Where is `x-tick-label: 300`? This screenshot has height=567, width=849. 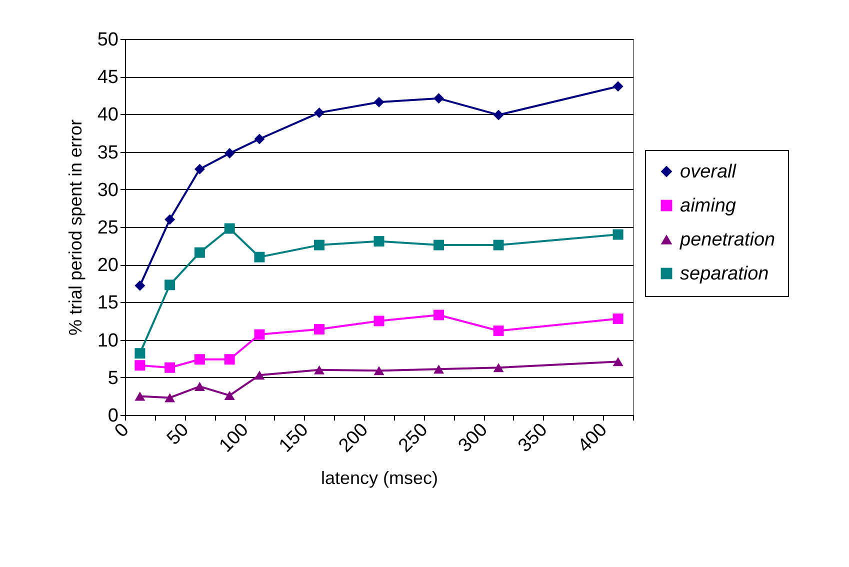 x-tick-label: 300 is located at coordinates (473, 438).